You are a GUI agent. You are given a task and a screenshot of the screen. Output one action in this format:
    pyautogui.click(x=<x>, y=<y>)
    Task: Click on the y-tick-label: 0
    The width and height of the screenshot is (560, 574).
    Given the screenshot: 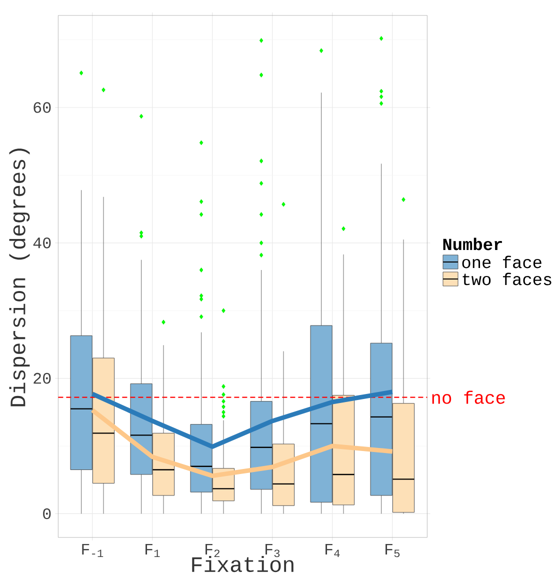 What is the action you would take?
    pyautogui.click(x=47, y=514)
    